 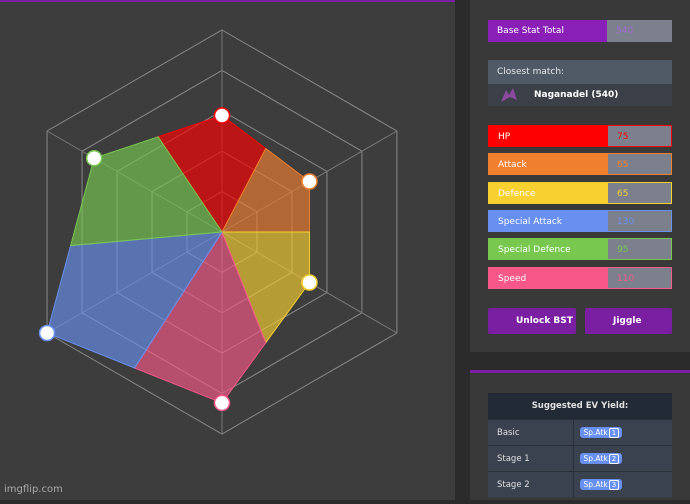 I want to click on ev-row: Stage 2 Sp.Atk 3, so click(x=580, y=484).